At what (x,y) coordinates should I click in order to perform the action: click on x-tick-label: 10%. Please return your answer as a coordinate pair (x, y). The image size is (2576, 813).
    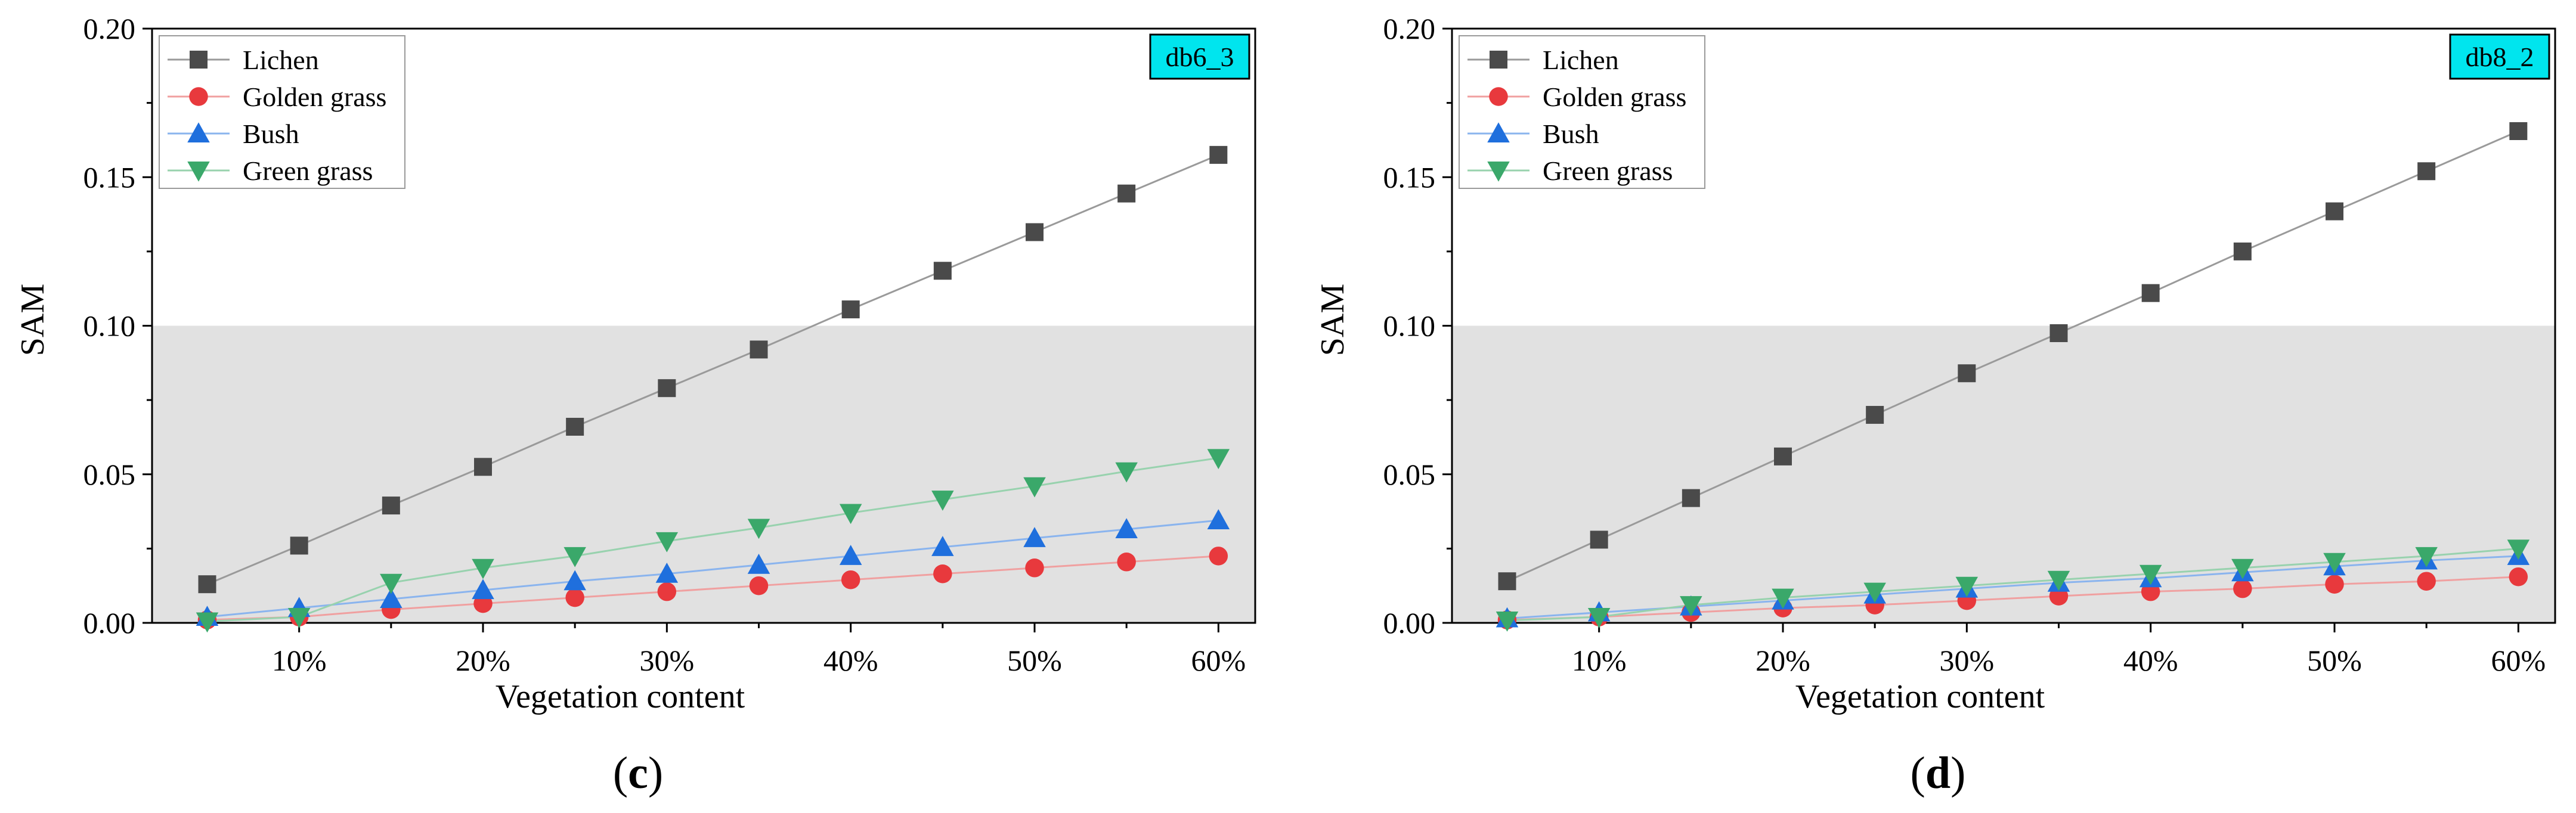
    Looking at the image, I should click on (1599, 660).